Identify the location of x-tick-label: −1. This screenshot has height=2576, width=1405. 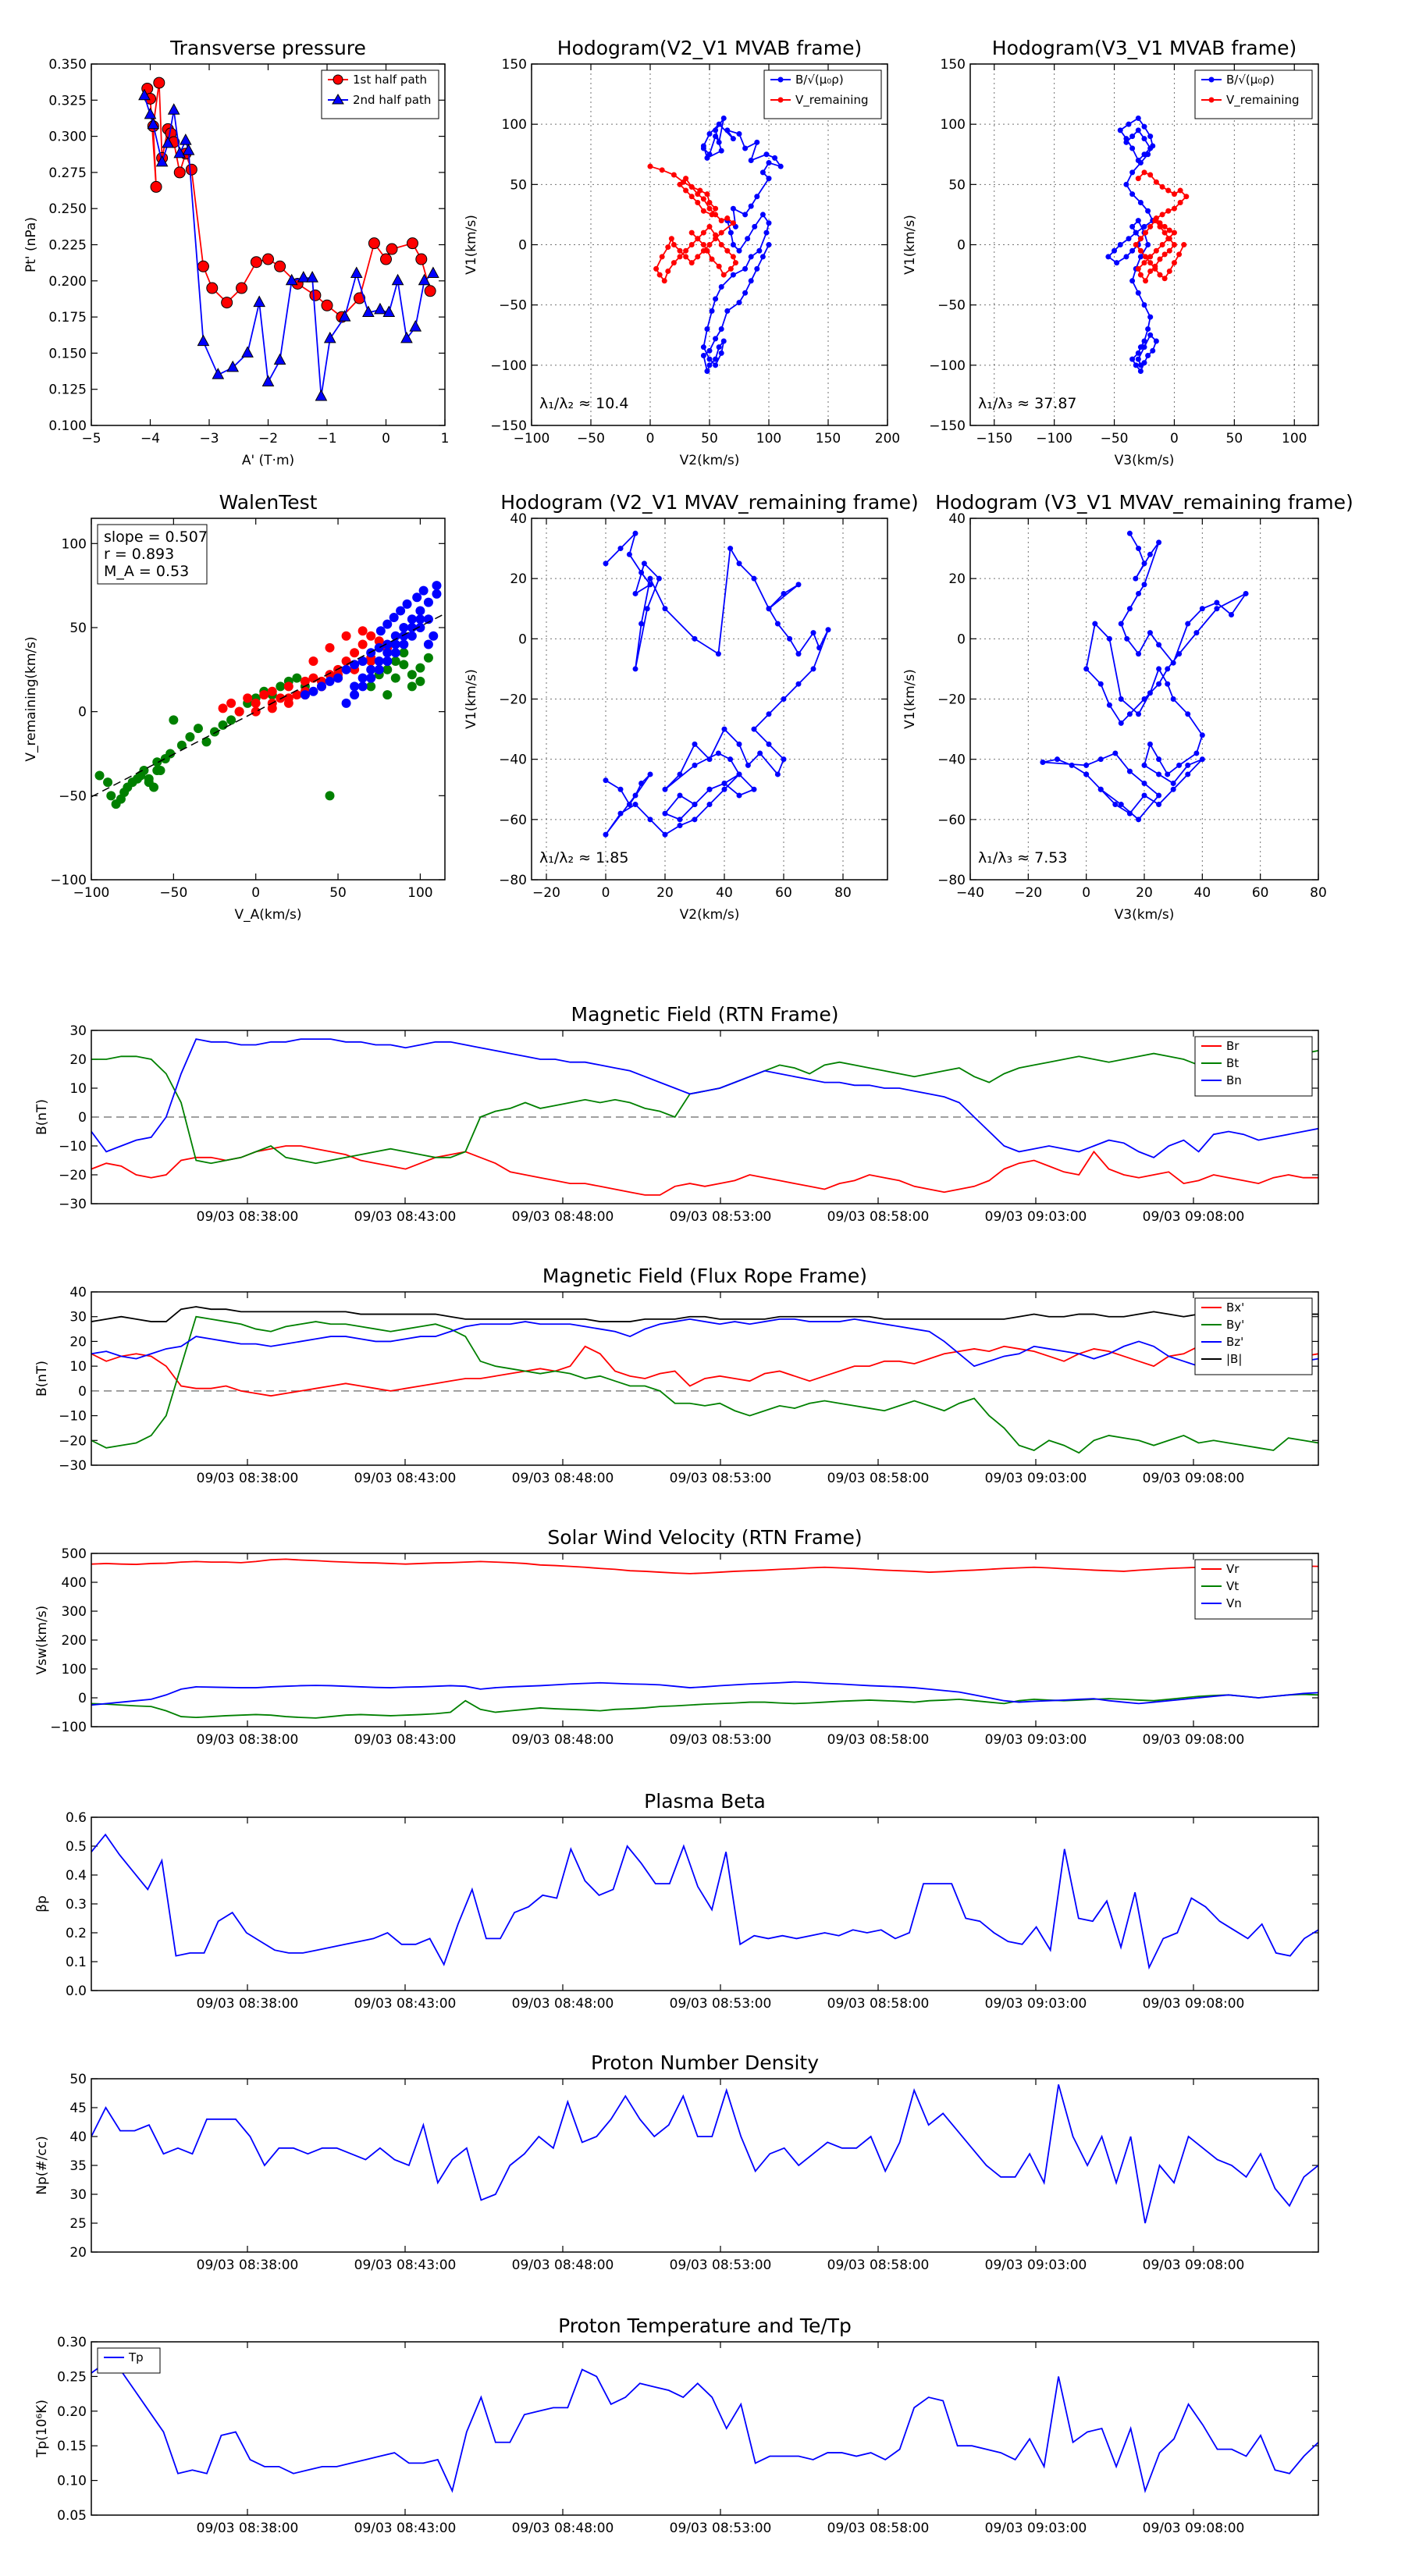
(326, 439).